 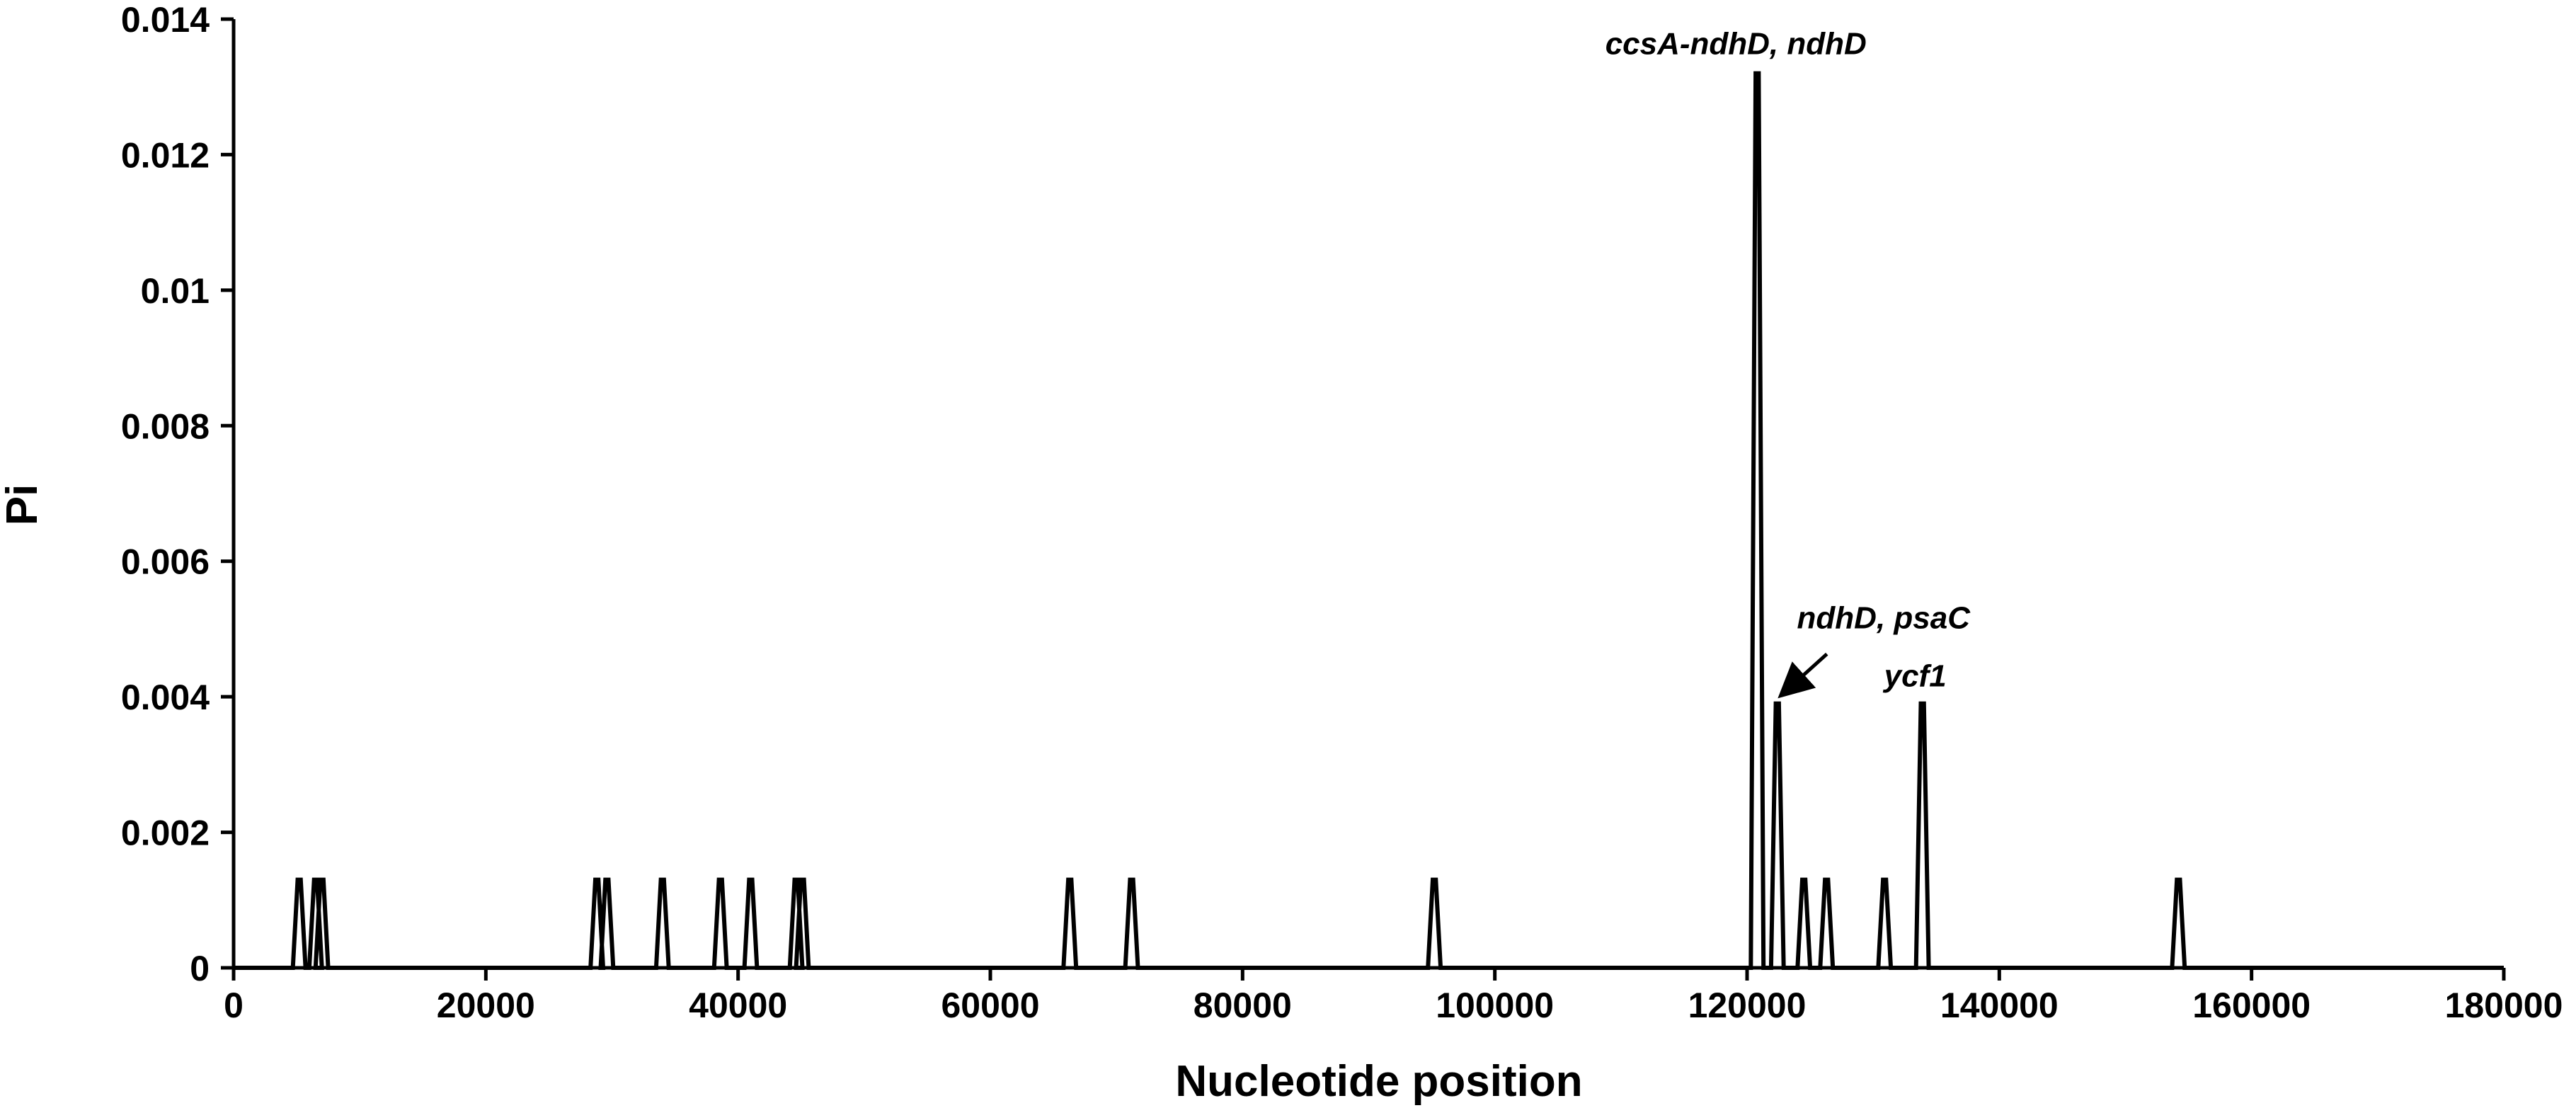 I want to click on y-tick-label: 0.014, so click(x=165, y=20).